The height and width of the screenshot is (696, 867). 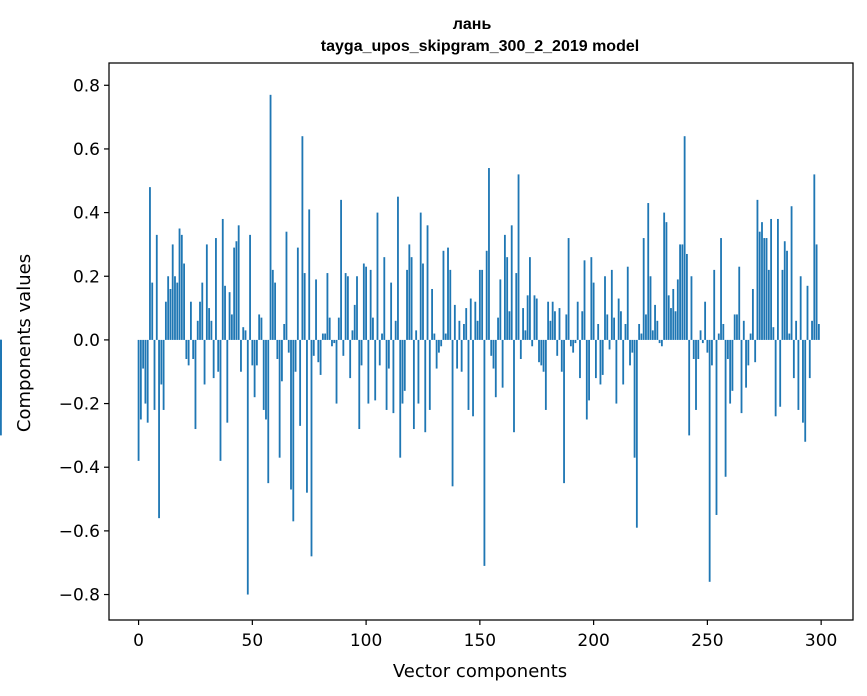 I want to click on x-axis-label: Vector components, so click(x=480, y=671).